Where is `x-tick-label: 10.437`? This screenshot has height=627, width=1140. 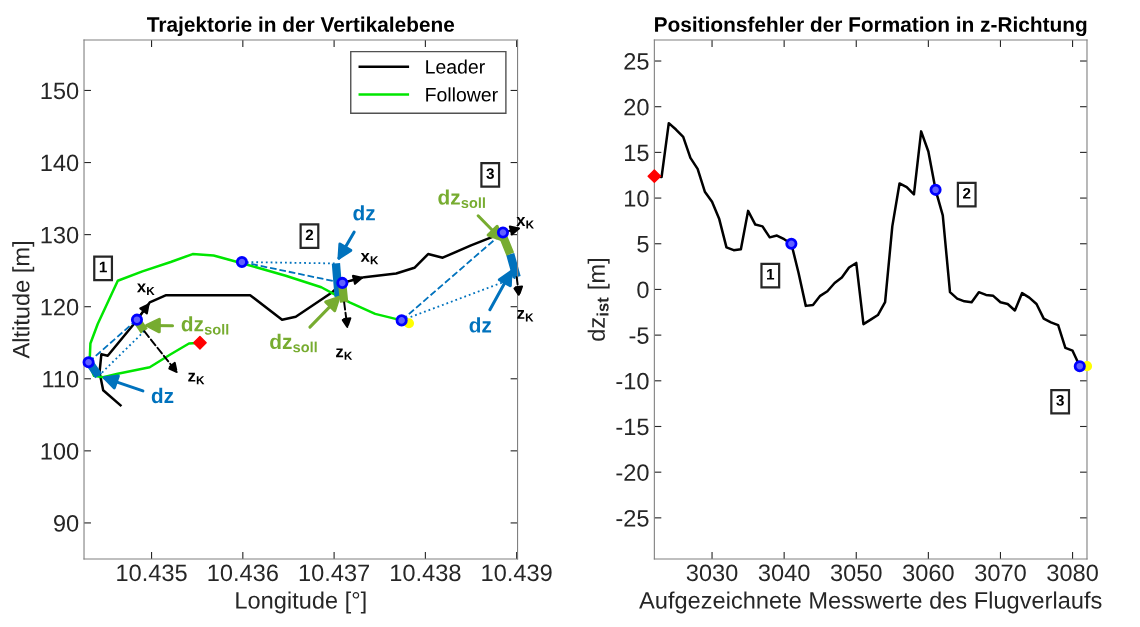
x-tick-label: 10.437 is located at coordinates (334, 573).